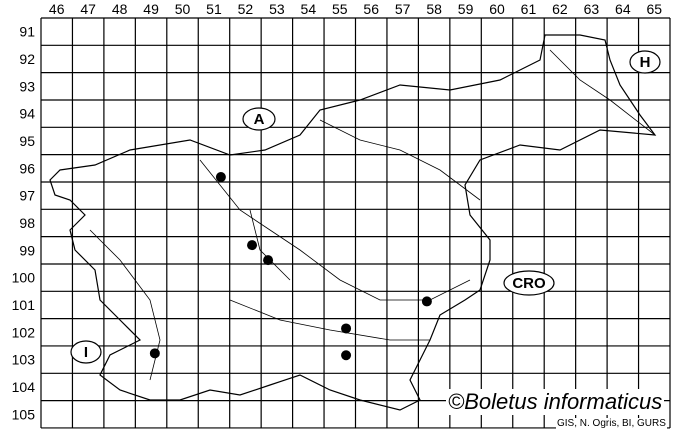 The height and width of the screenshot is (436, 680). Describe the element at coordinates (466, 9) in the screenshot. I see `column-label: 59` at that location.